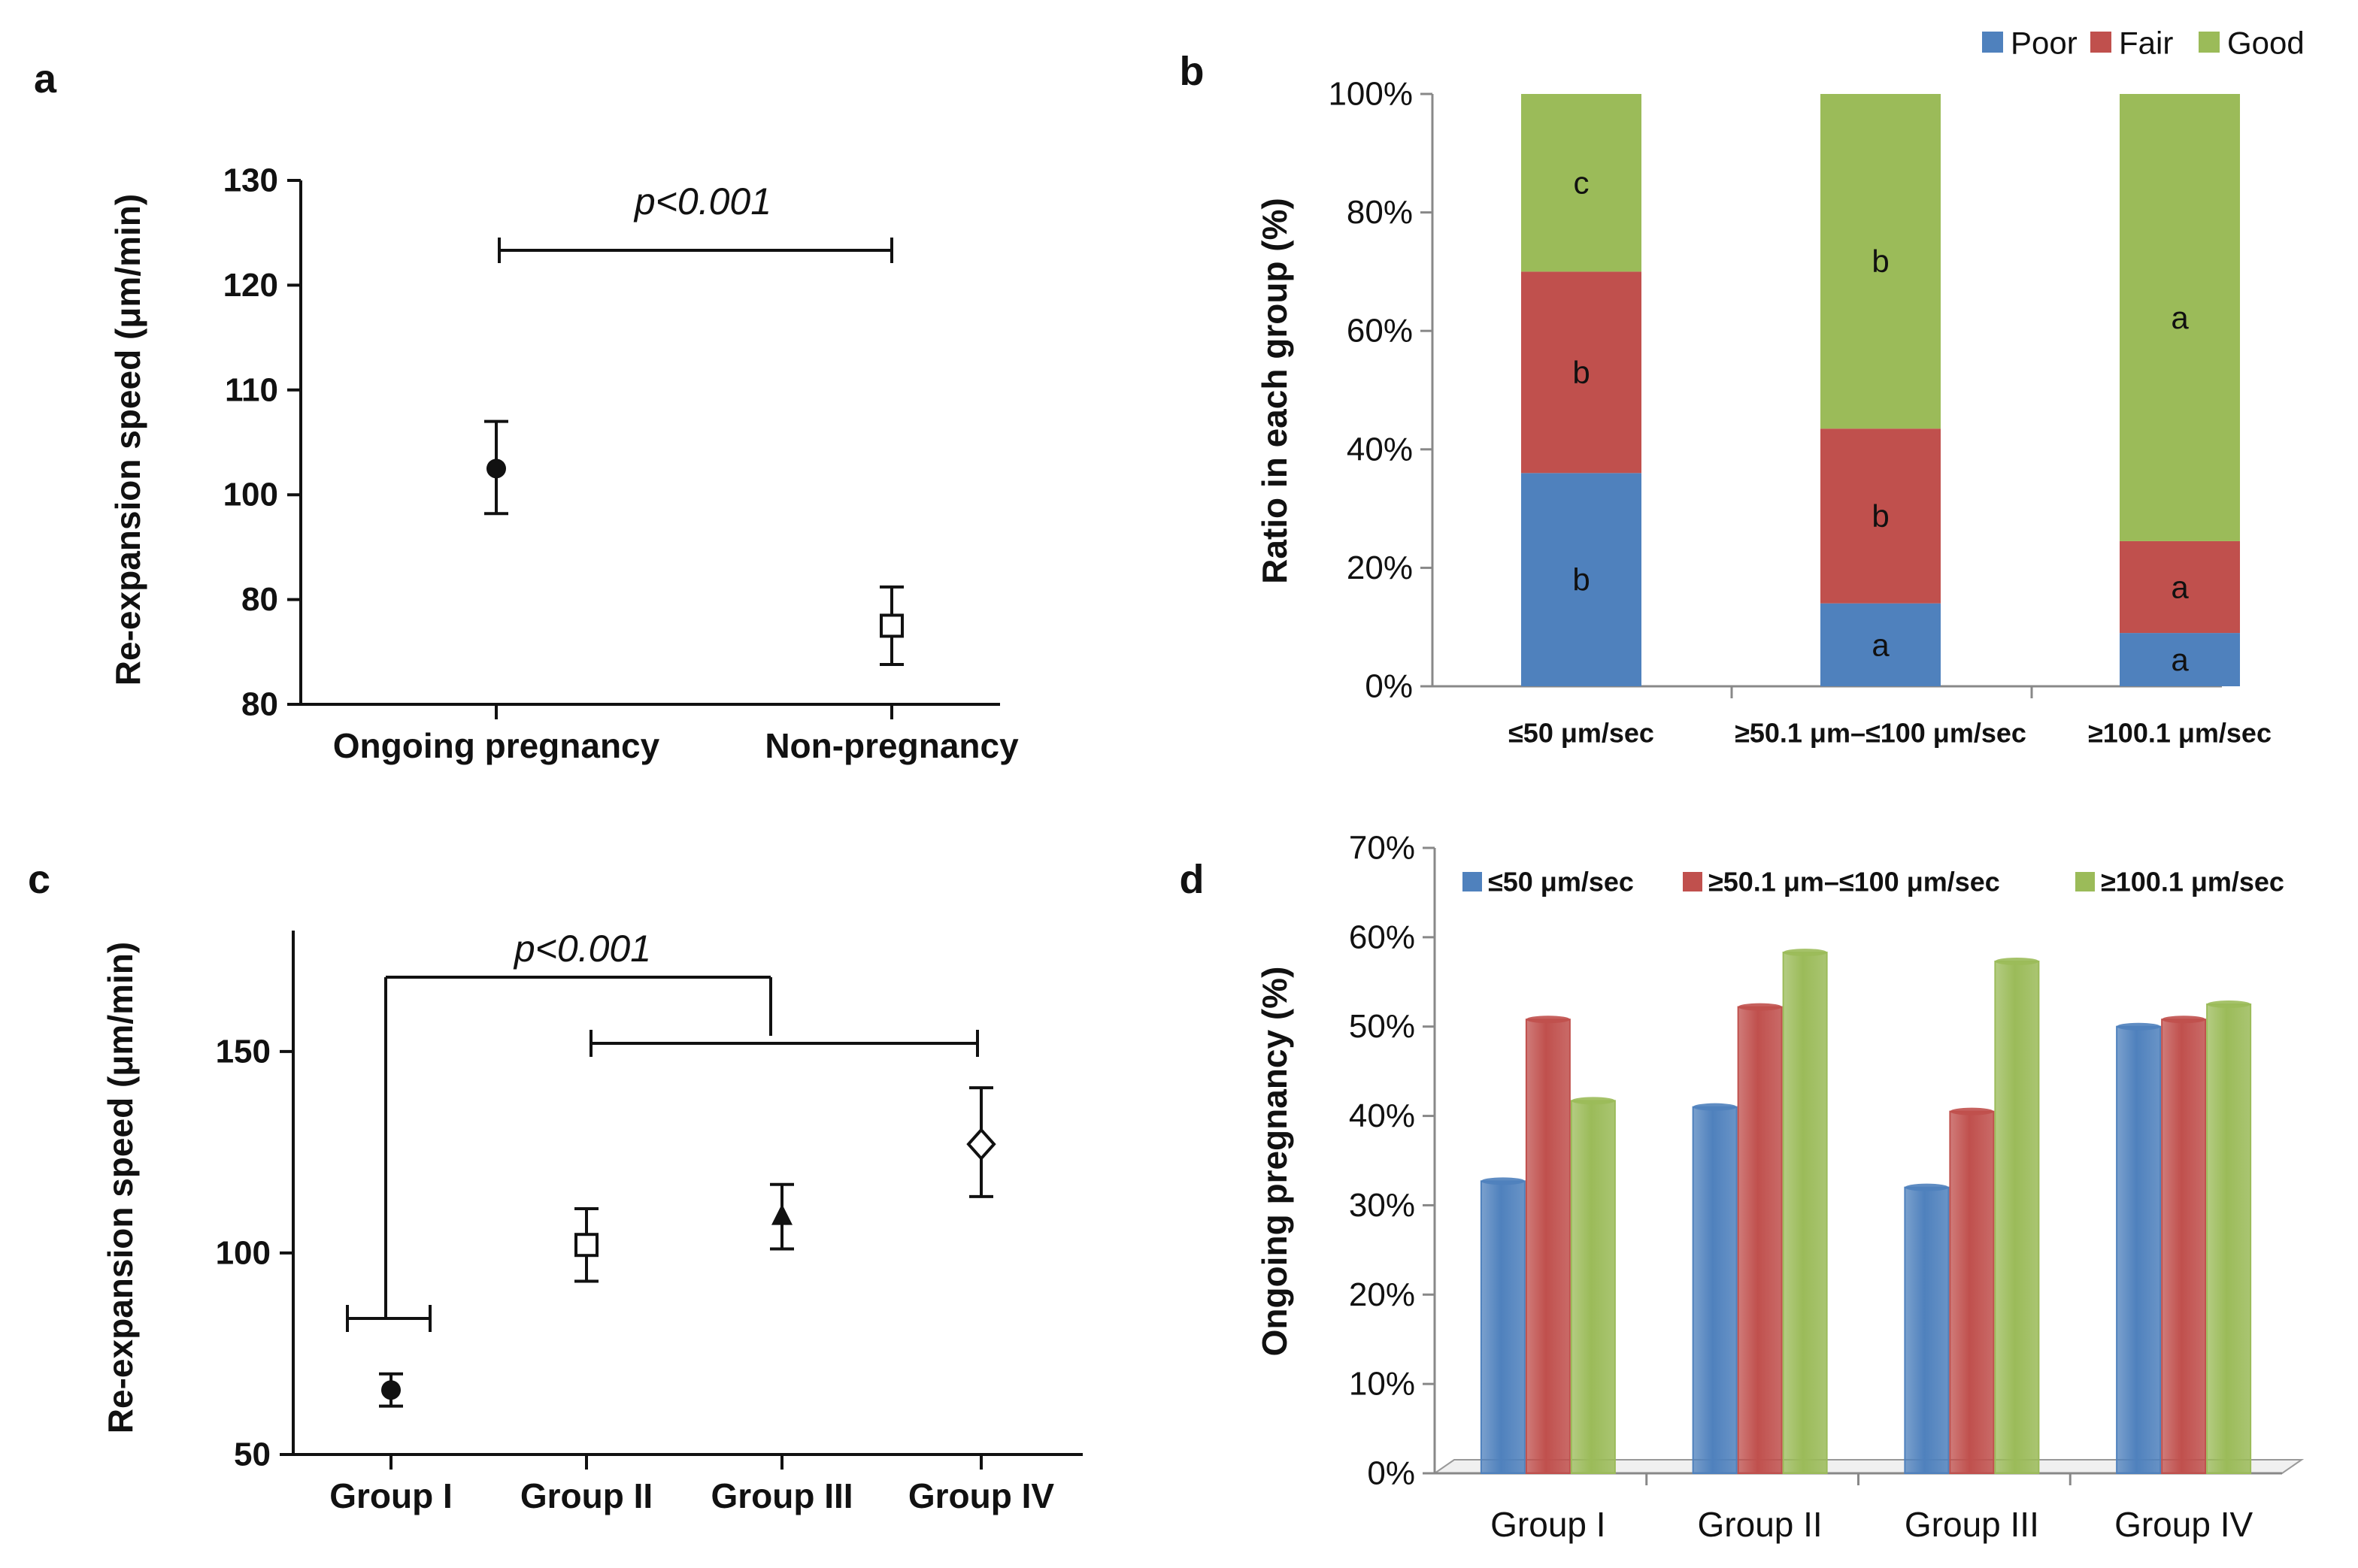 This screenshot has width=2358, height=1568. Describe the element at coordinates (2209, 42) in the screenshot. I see `panel-b-legend-swatch-good` at that location.